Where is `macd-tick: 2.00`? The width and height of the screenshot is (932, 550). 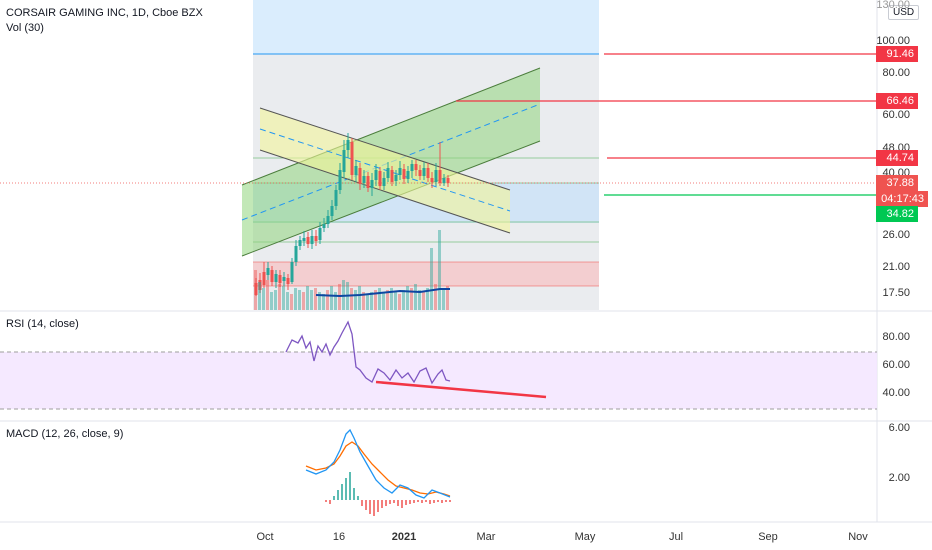 macd-tick: 2.00 is located at coordinates (899, 478).